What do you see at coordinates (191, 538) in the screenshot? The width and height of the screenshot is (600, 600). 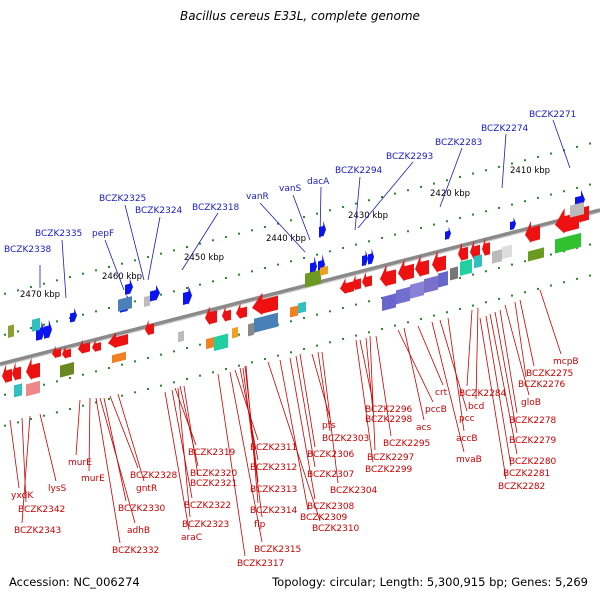 I see `reverse-gene-label: araC` at bounding box center [191, 538].